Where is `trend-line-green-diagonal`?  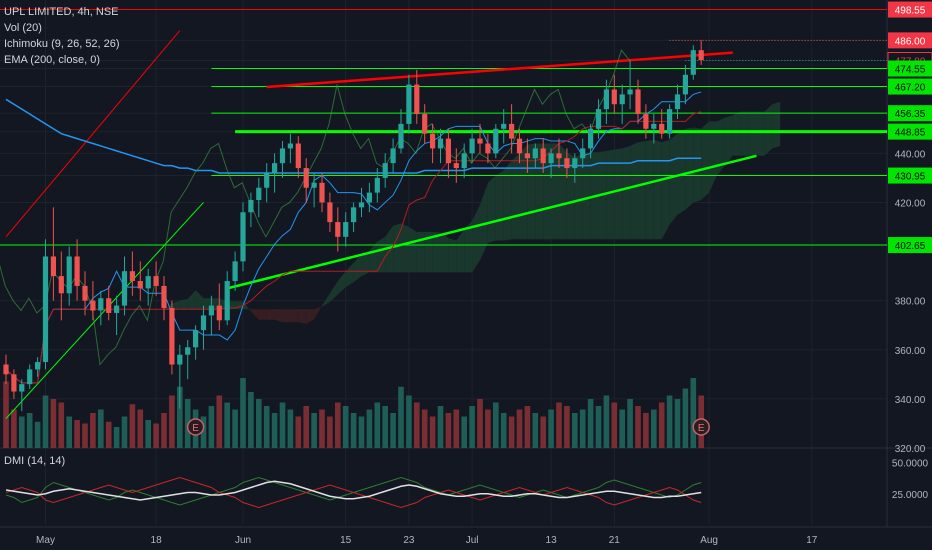
trend-line-green-diagonal is located at coordinates (104, 310).